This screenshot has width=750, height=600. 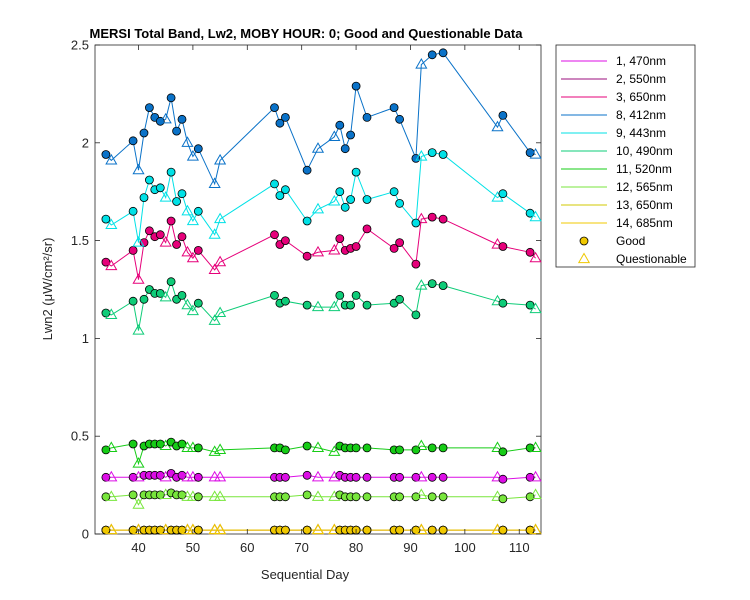 What do you see at coordinates (85, 142) in the screenshot?
I see `y-tick-label: 2` at bounding box center [85, 142].